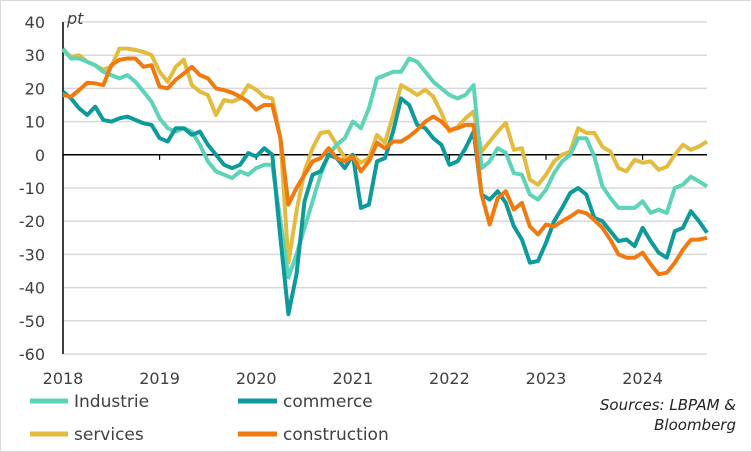 The height and width of the screenshot is (452, 752). I want to click on y-axis-ticks: 40 30 20 10 0 -10 -20 -30 -40 -50 -60, so click(32, 188).